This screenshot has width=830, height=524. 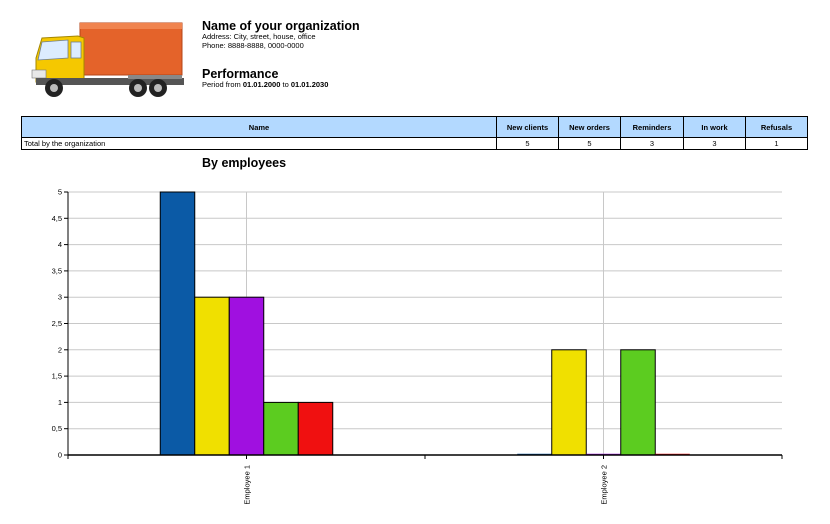 What do you see at coordinates (57, 323) in the screenshot?
I see `y-tick-label: 2,5` at bounding box center [57, 323].